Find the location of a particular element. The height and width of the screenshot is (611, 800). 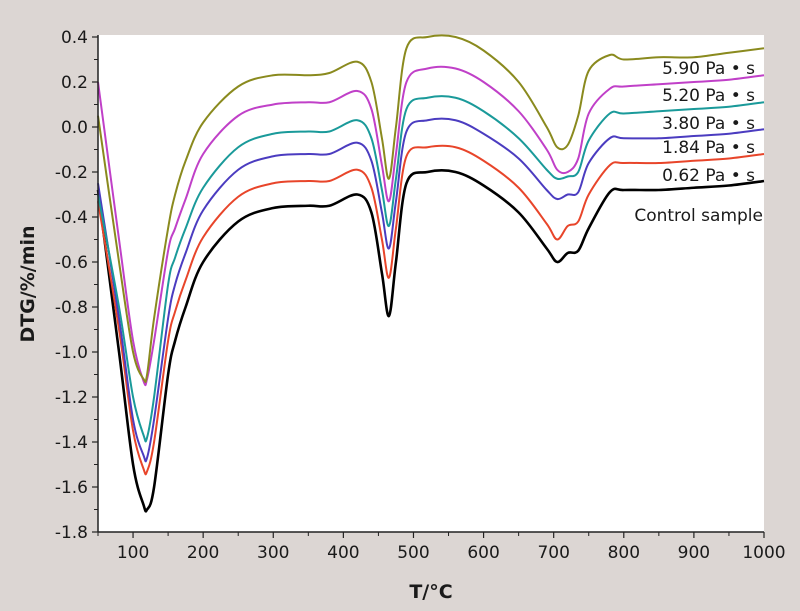

x-tick-label: 400 is located at coordinates (343, 553).